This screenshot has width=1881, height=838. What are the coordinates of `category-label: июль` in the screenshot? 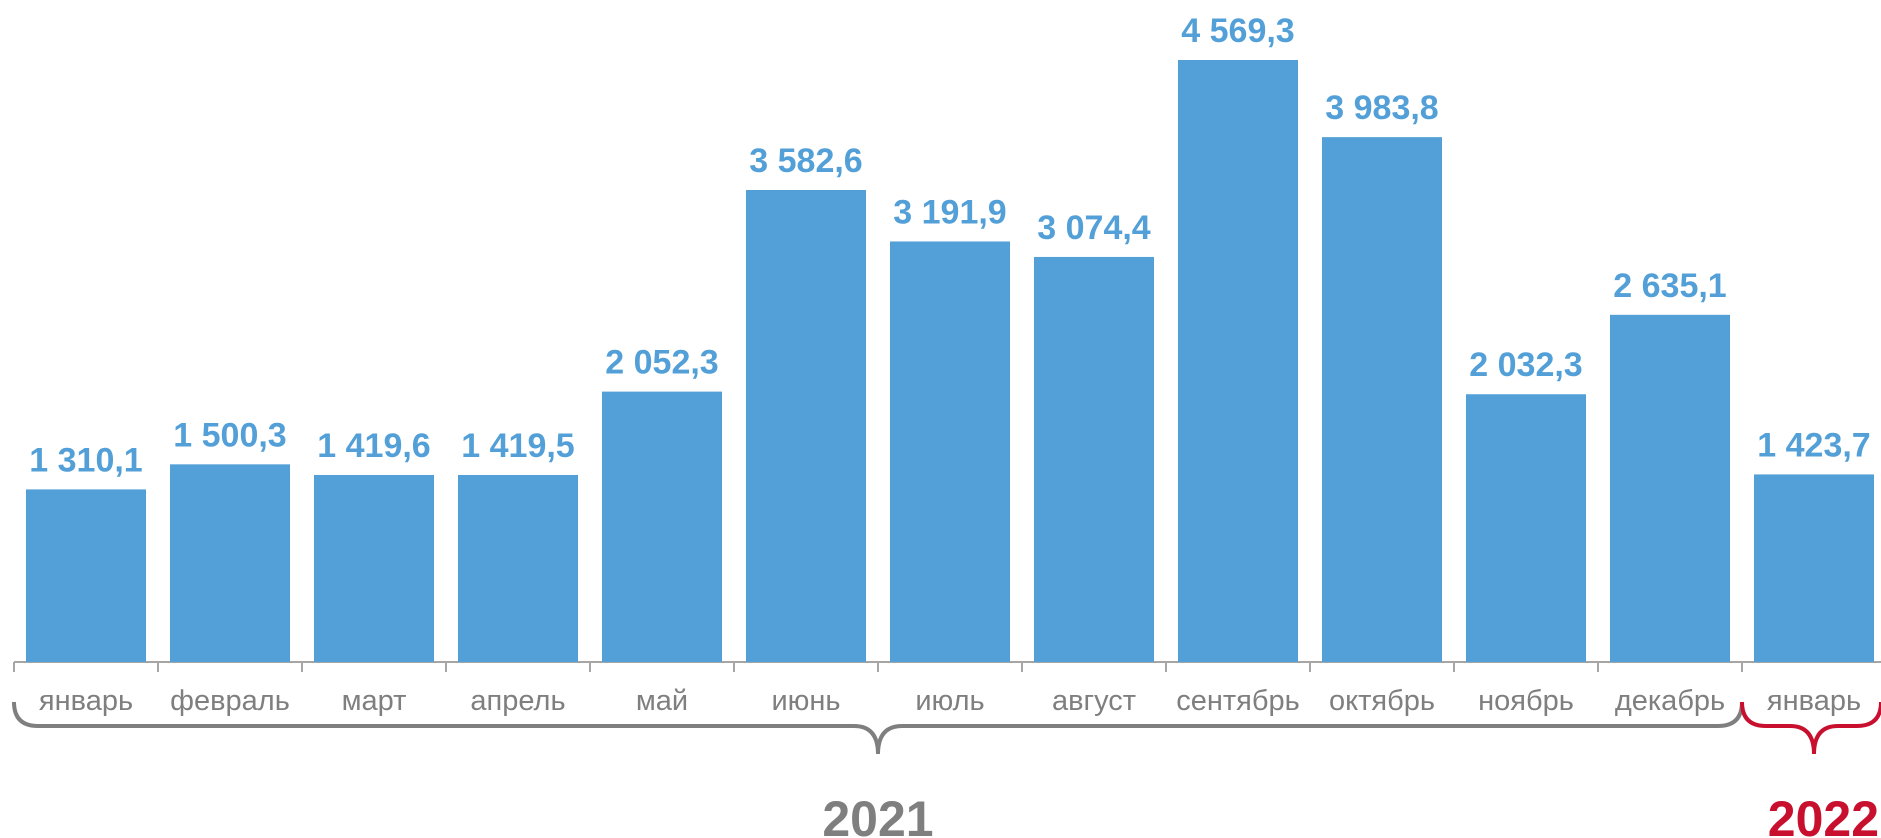 It's located at (949, 701).